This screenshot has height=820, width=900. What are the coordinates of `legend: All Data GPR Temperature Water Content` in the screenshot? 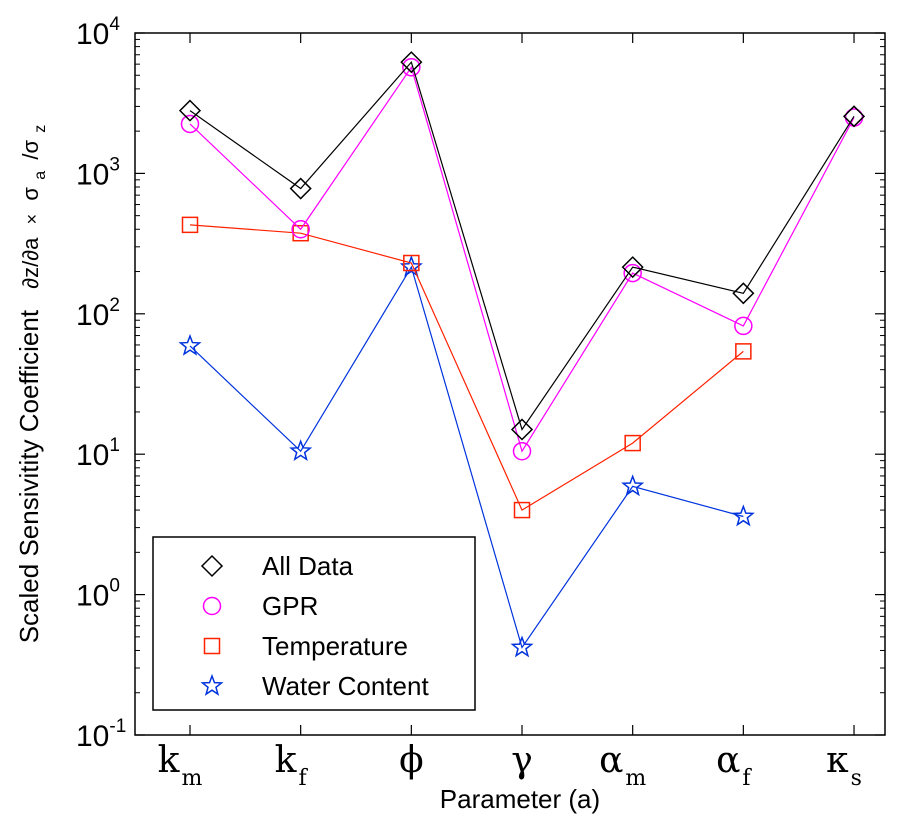 It's located at (314, 623).